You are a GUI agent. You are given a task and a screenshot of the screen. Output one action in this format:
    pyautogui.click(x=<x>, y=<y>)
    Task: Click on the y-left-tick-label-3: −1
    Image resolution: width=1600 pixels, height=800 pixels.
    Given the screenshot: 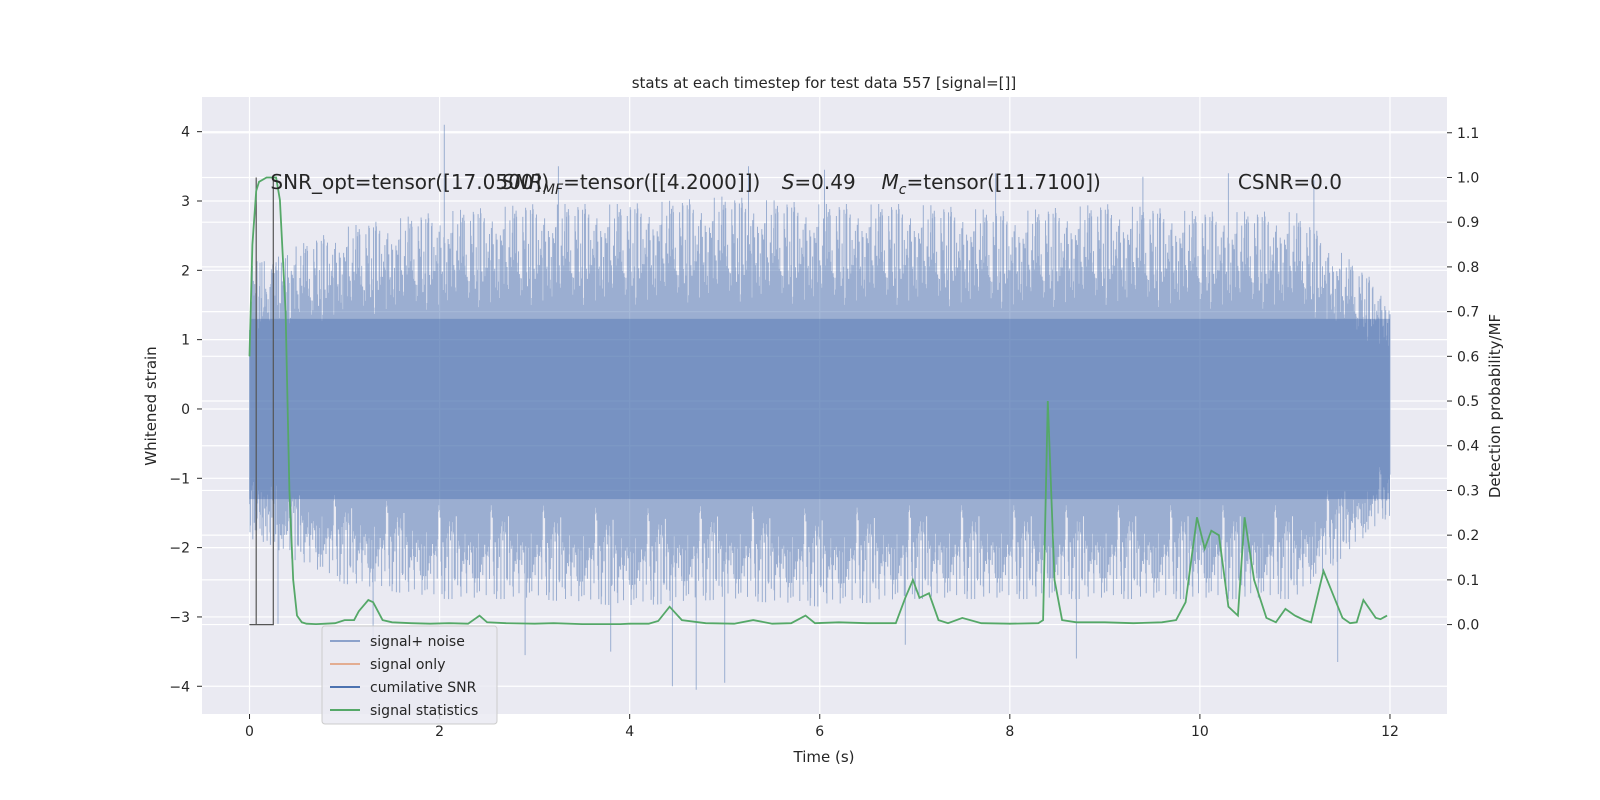 What is the action you would take?
    pyautogui.click(x=179, y=479)
    